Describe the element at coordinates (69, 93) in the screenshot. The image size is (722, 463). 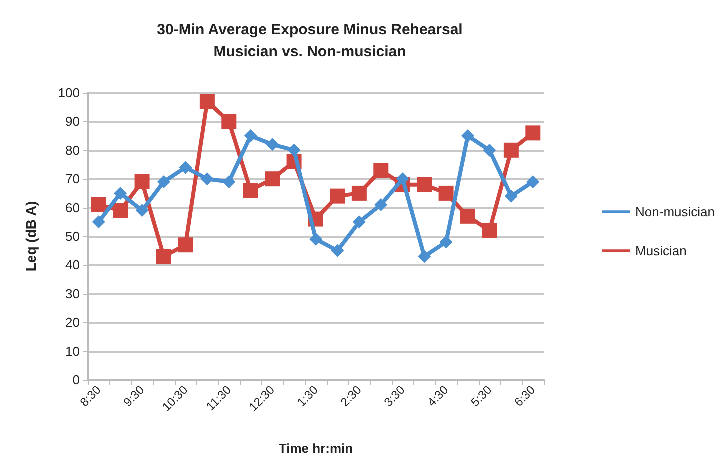
I see `y-tick-label: 100` at that location.